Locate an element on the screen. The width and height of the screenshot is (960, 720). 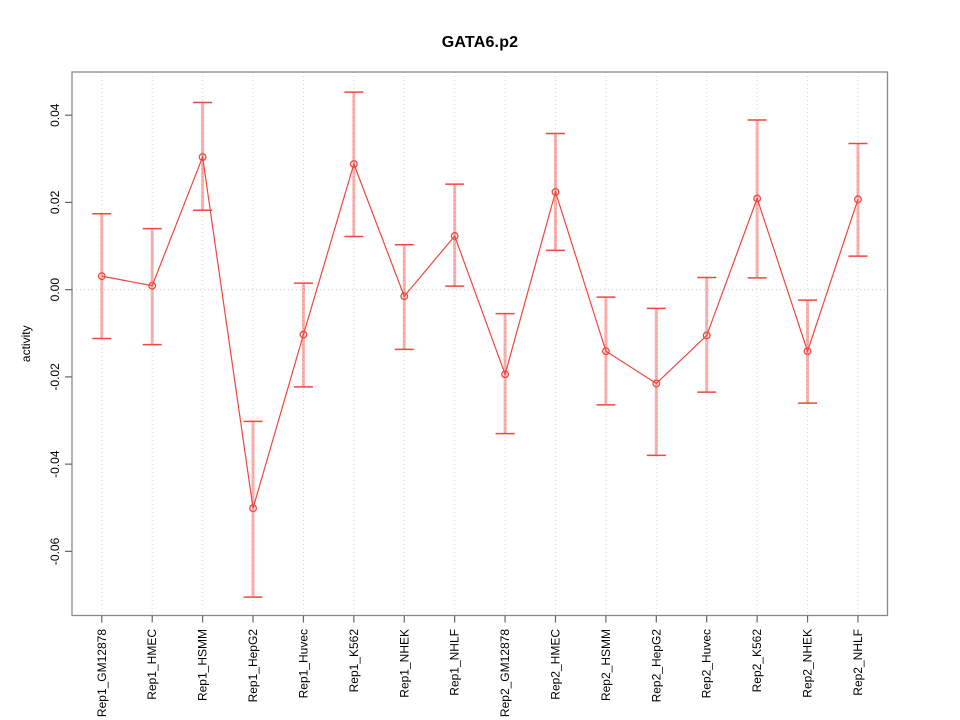
y-axis-title: activity is located at coordinates (26, 343).